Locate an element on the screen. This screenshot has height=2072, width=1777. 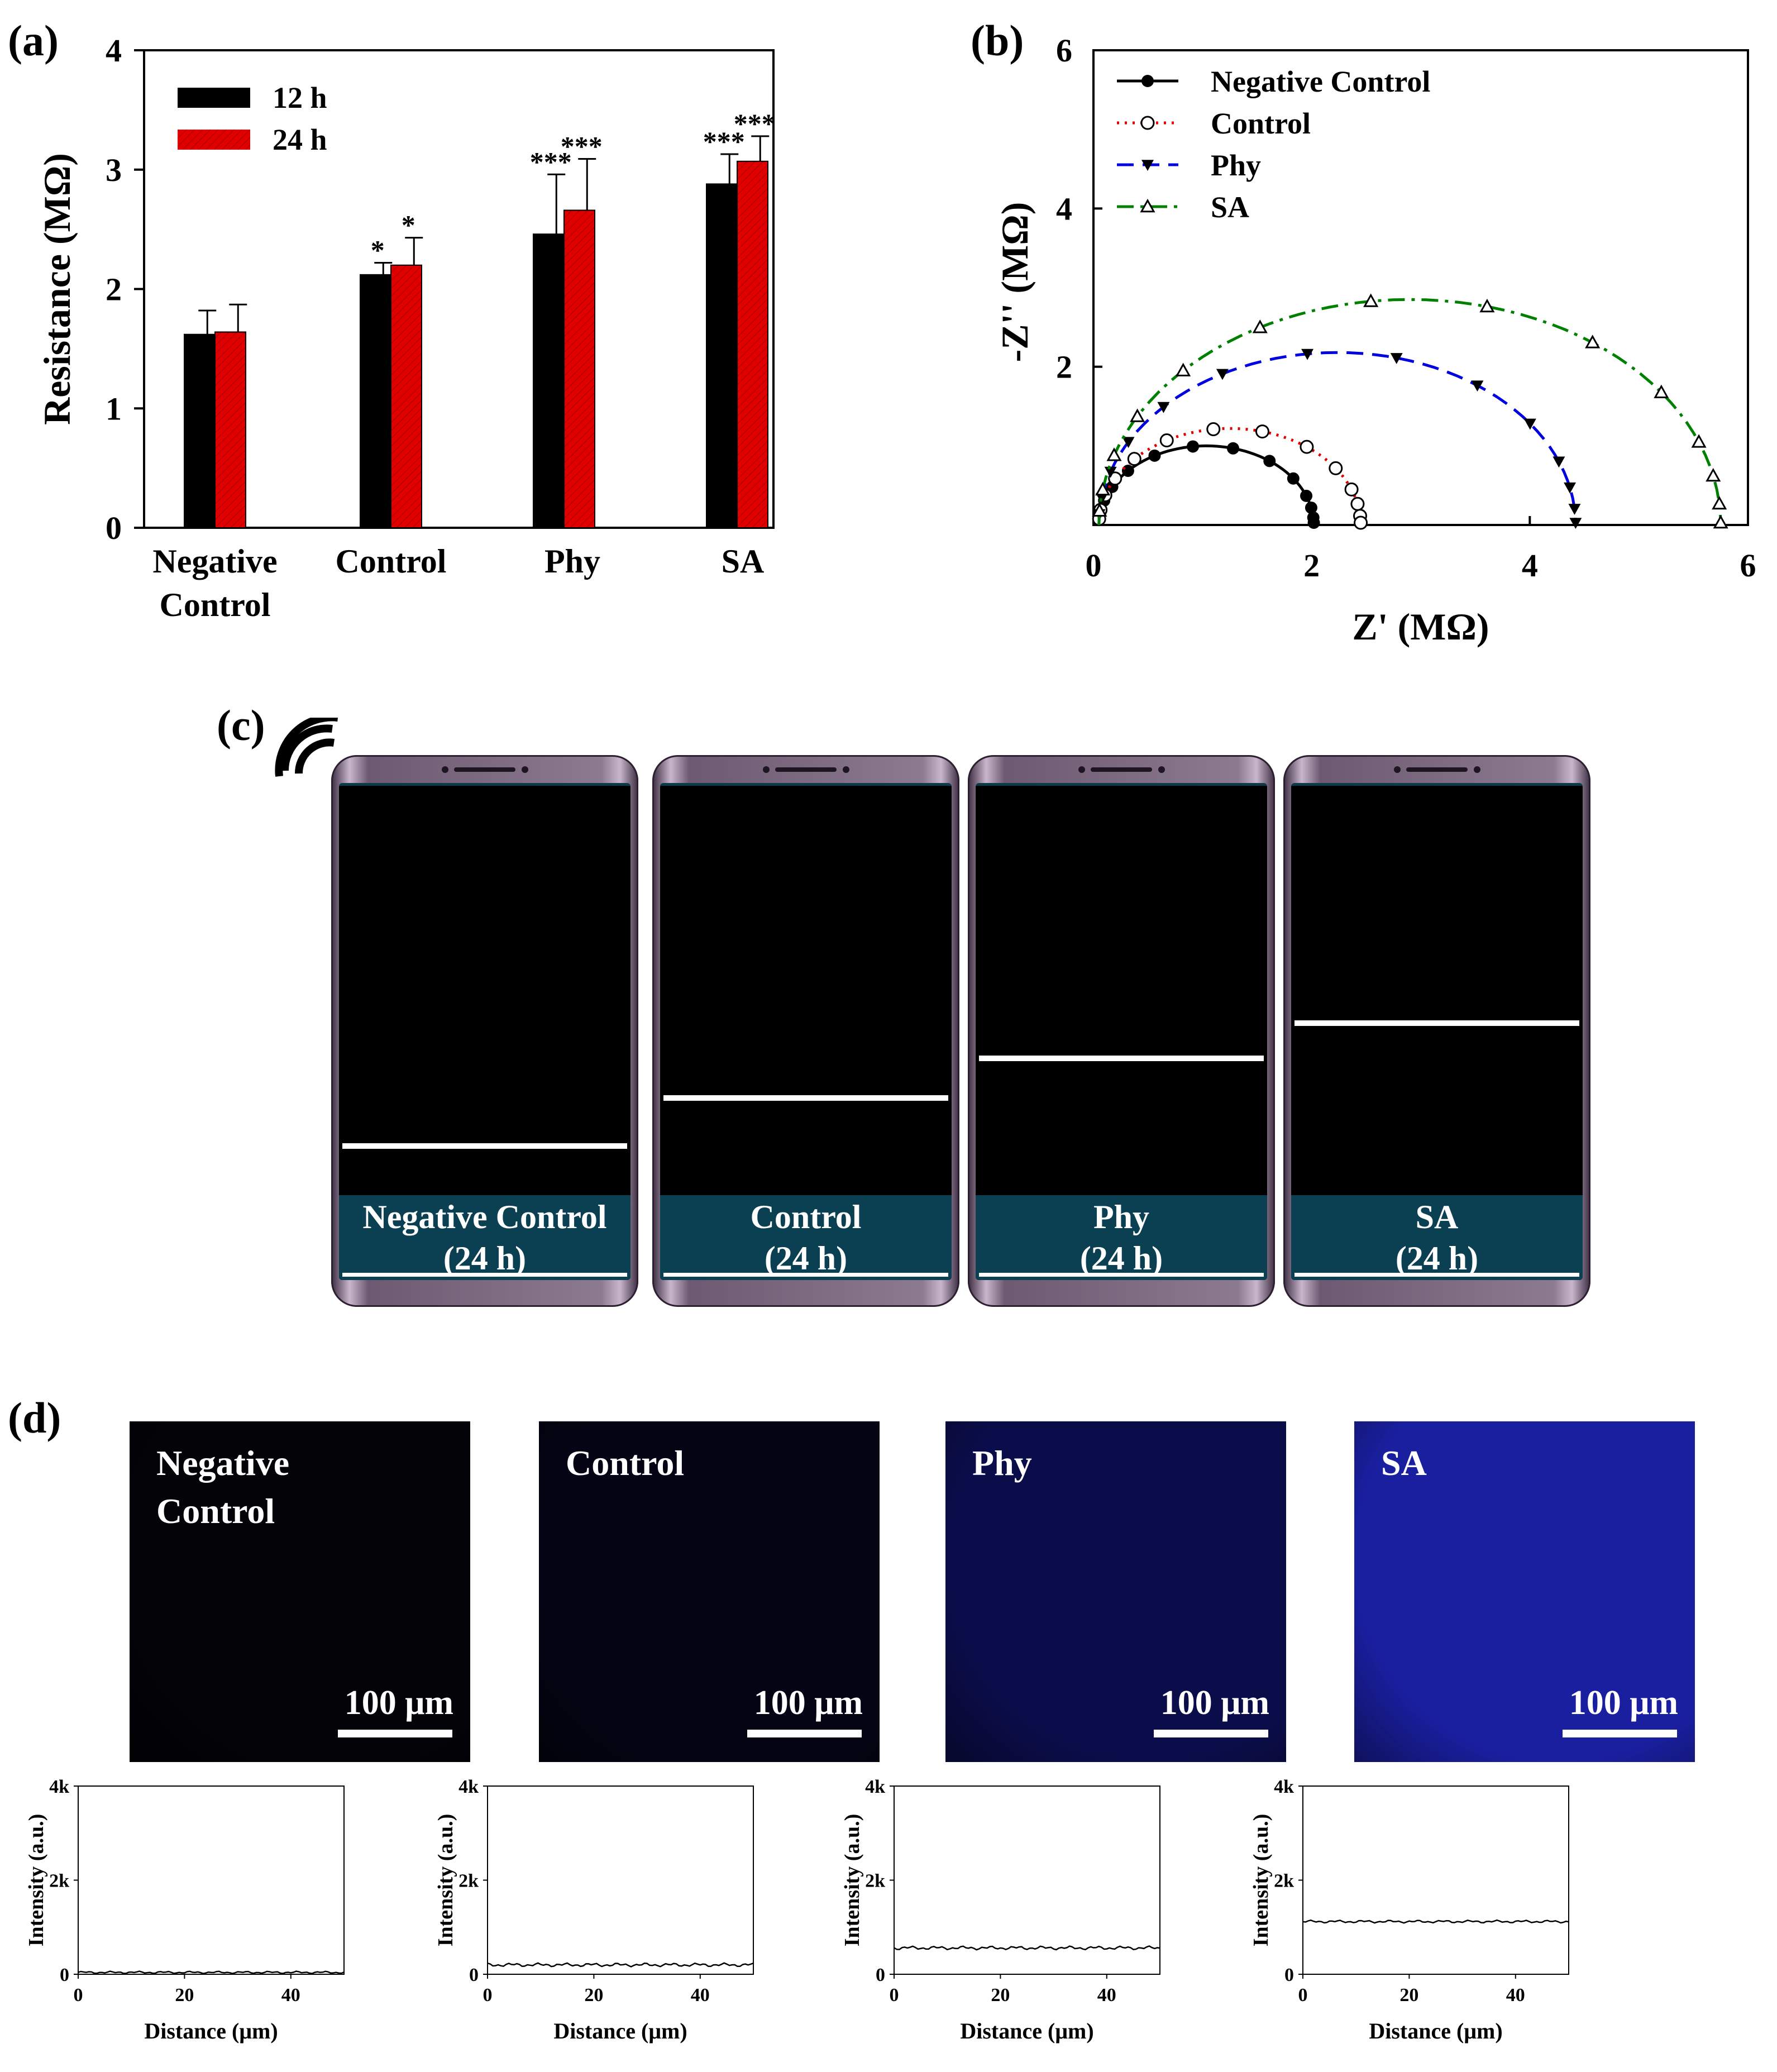
y-axis-label: Resistance (MΩ) is located at coordinates (57, 289).